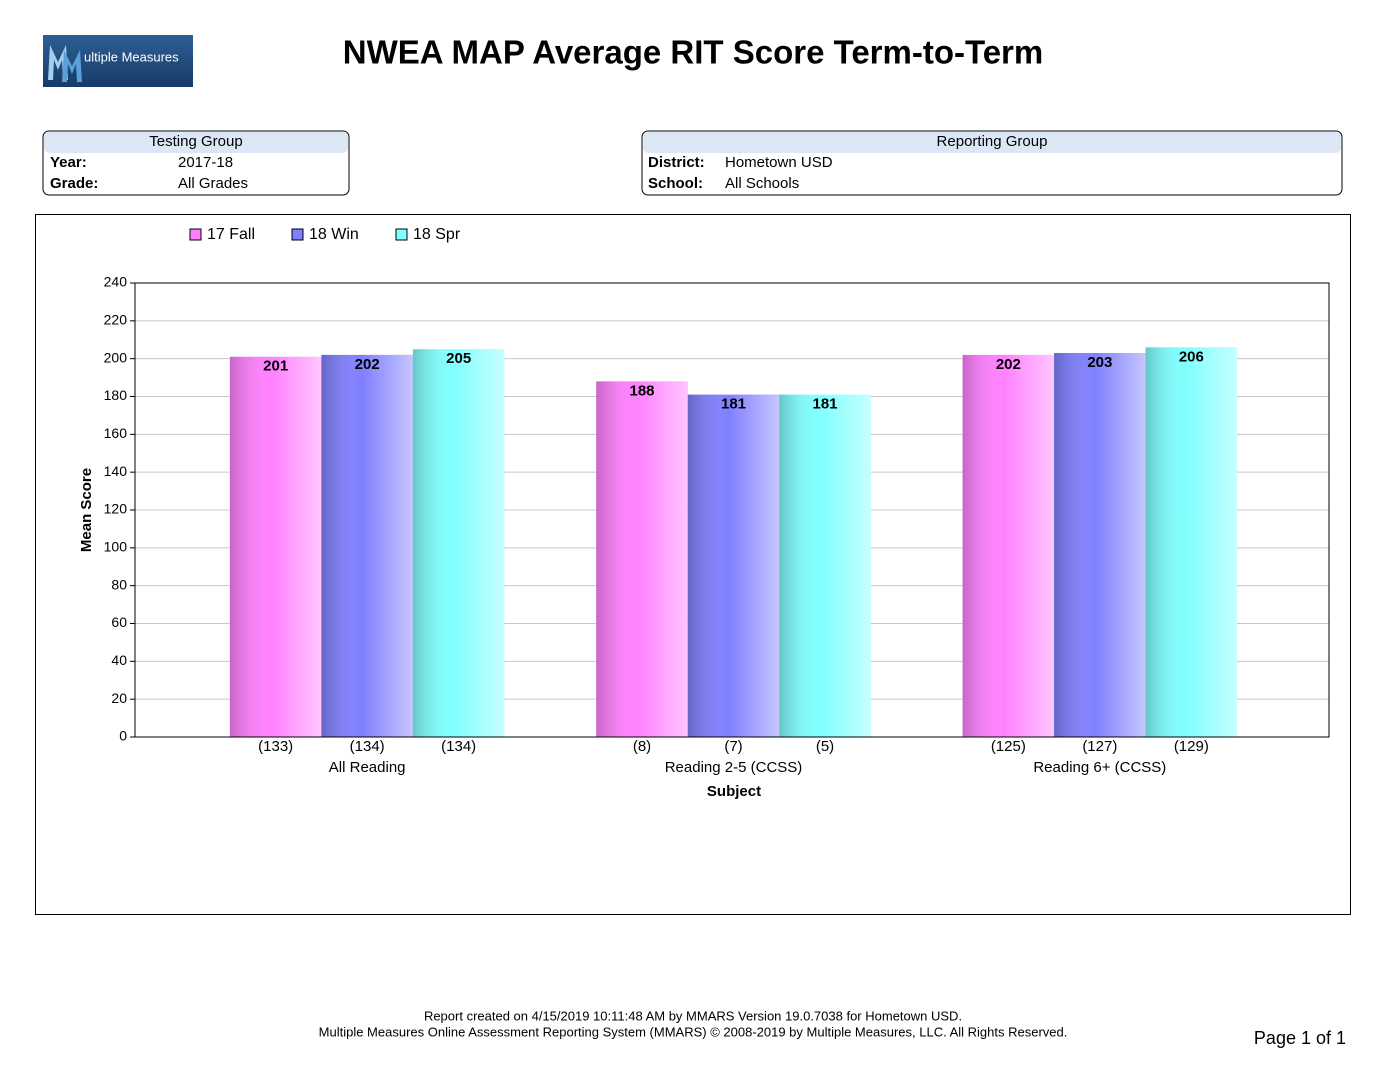  What do you see at coordinates (1008, 746) in the screenshot?
I see `count-label: (125)` at bounding box center [1008, 746].